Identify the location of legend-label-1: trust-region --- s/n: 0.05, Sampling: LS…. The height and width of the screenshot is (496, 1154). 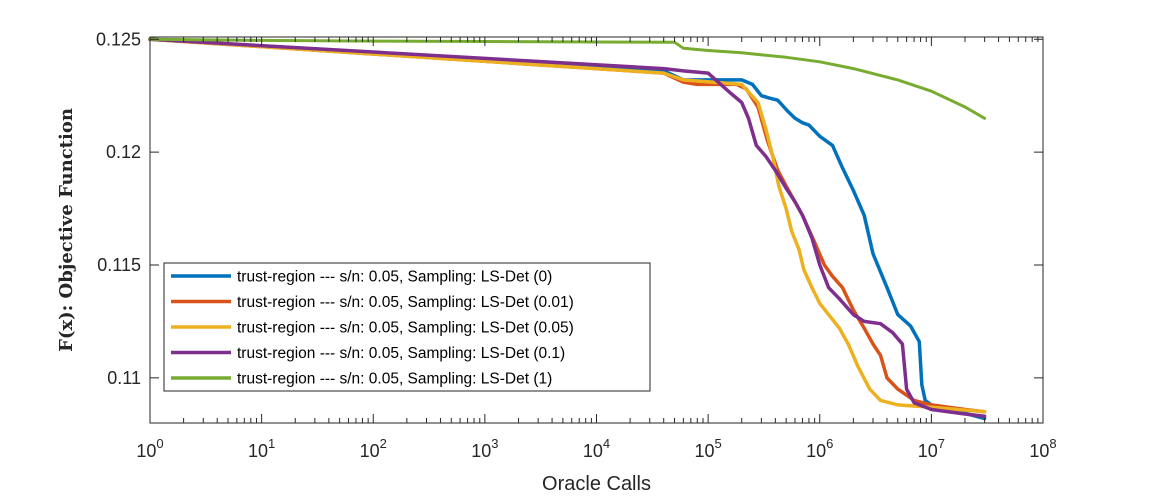
(394, 277).